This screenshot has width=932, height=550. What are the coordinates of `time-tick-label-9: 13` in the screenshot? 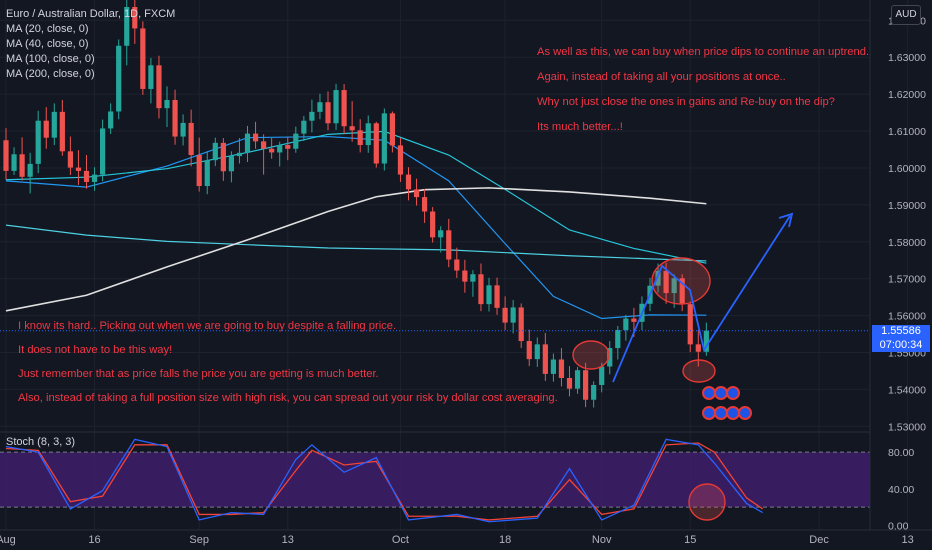 It's located at (907, 540).